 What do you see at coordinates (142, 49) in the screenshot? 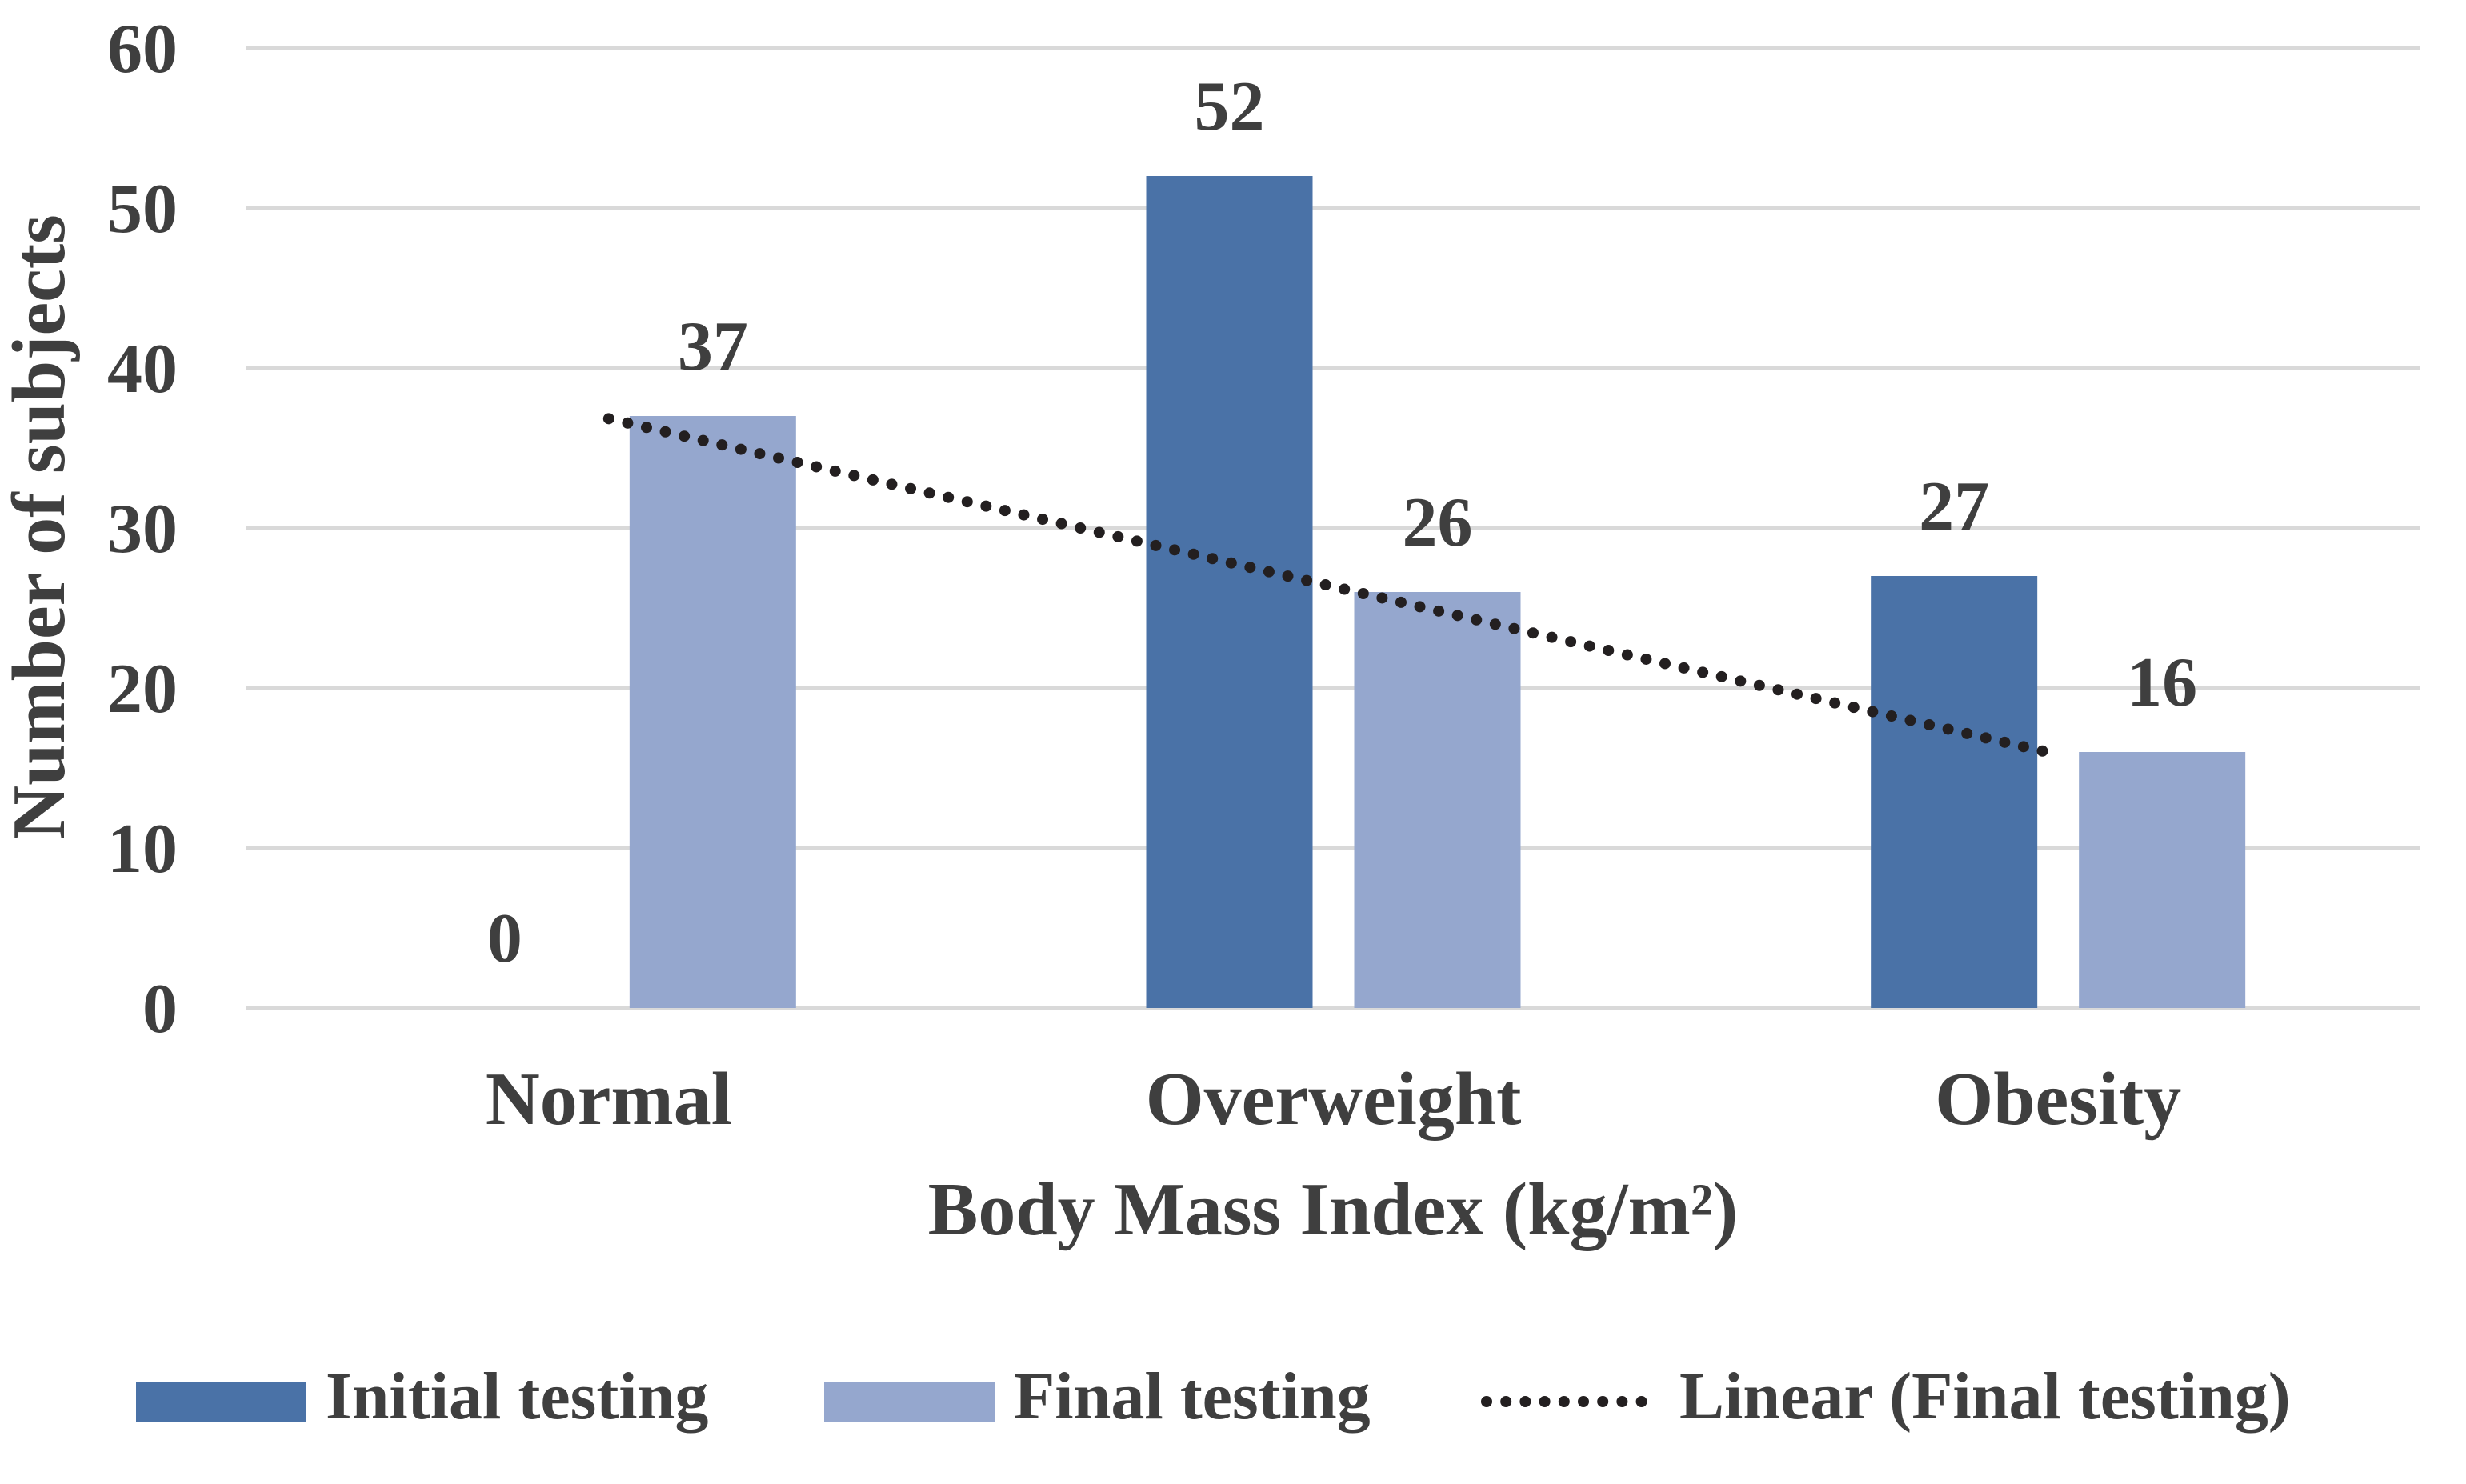
I see `y-tick-label-60: 60` at bounding box center [142, 49].